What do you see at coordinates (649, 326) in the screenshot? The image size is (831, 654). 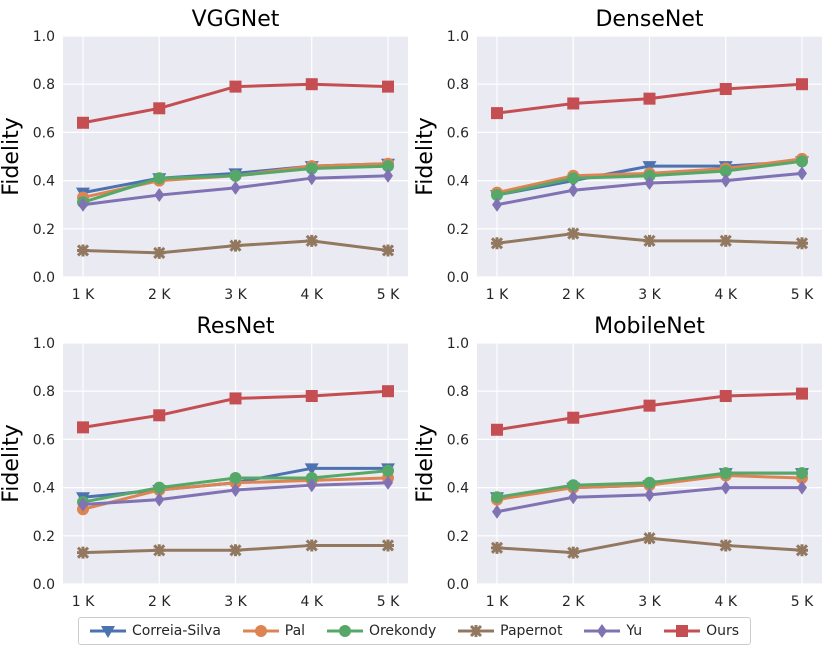 I see `chart-title: MobileNet` at bounding box center [649, 326].